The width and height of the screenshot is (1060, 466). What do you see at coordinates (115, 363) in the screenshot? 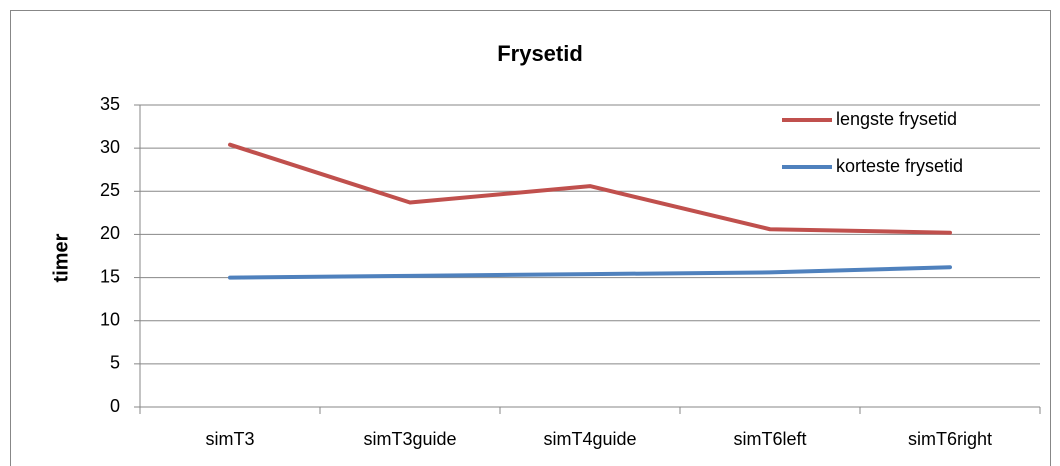
I see `y-tick-label: 5` at bounding box center [115, 363].